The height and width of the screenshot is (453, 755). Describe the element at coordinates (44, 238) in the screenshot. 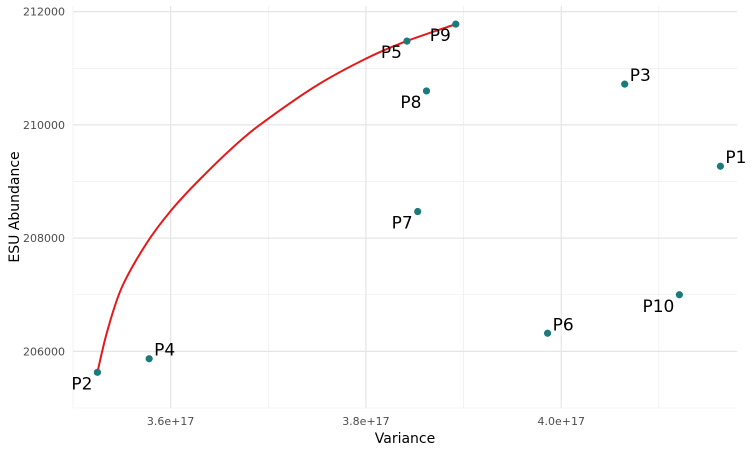

I see `y-tick-label: 208000` at that location.